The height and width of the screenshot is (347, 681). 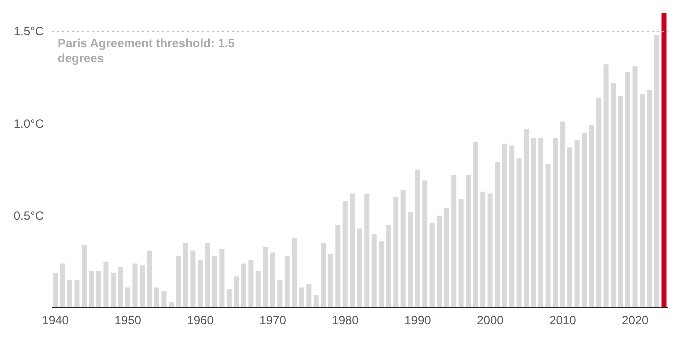 What do you see at coordinates (490, 321) in the screenshot?
I see `x-tick-label: 2000` at bounding box center [490, 321].